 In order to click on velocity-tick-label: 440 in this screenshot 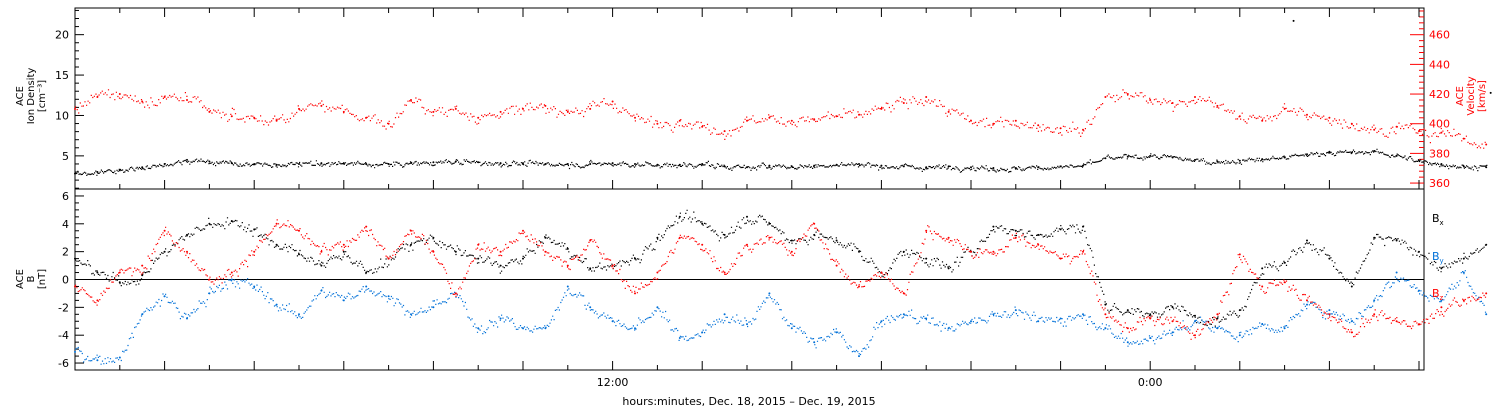, I will do `click(1439, 64)`.